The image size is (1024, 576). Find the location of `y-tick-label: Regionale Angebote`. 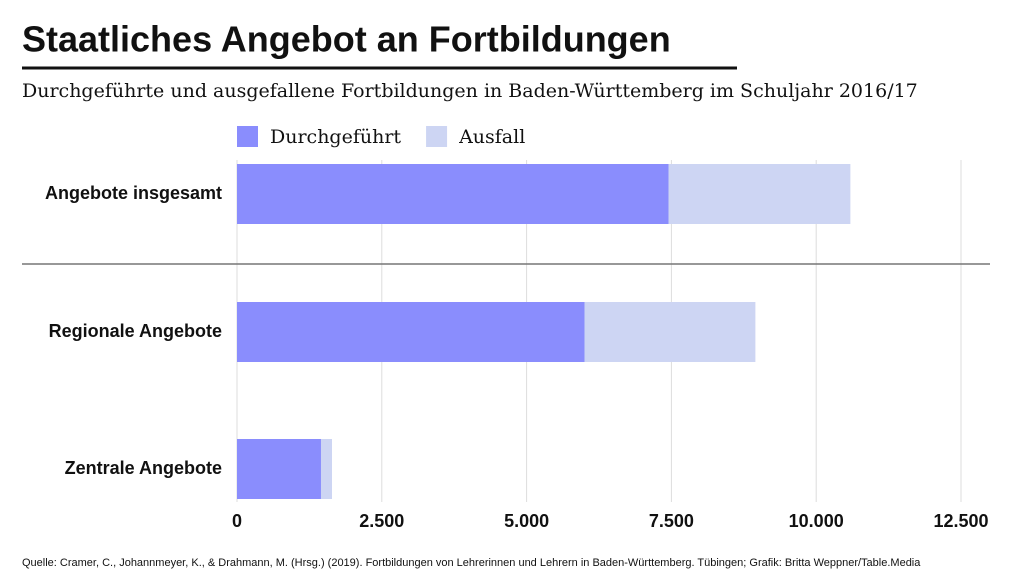

y-tick-label: Regionale Angebote is located at coordinates (135, 331).